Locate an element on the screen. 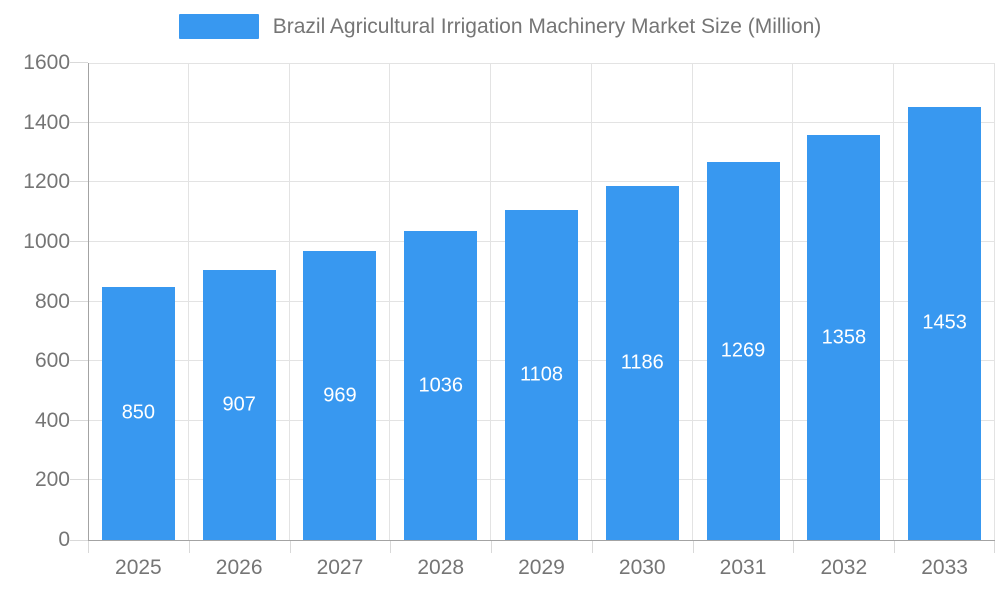 Image resolution: width=1000 pixels, height=600 pixels. bar-value-label: 969 is located at coordinates (340, 395).